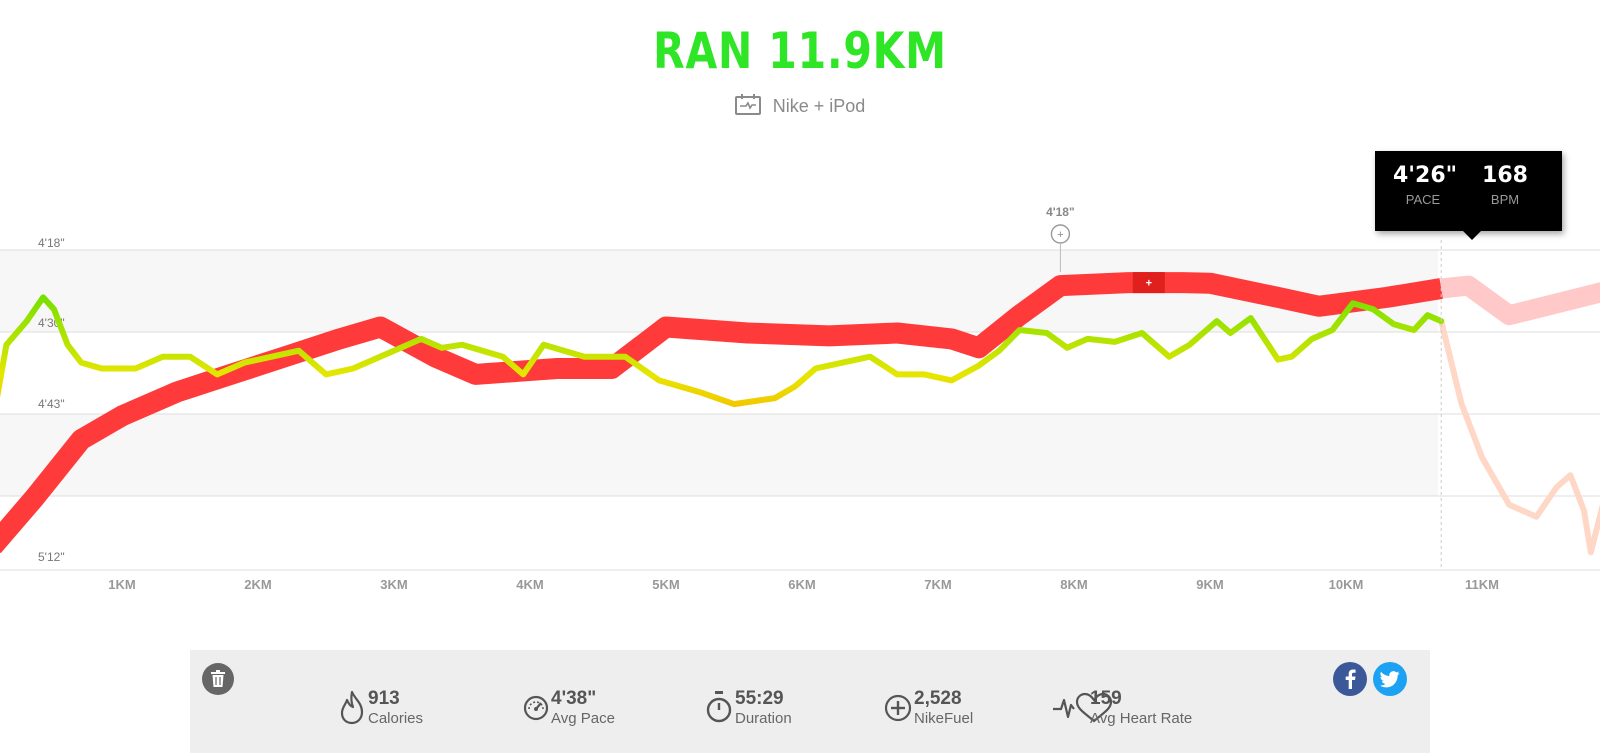 The image size is (1600, 753). Describe the element at coordinates (583, 718) in the screenshot. I see `stat-avg-pace-label: Avg Pace` at that location.